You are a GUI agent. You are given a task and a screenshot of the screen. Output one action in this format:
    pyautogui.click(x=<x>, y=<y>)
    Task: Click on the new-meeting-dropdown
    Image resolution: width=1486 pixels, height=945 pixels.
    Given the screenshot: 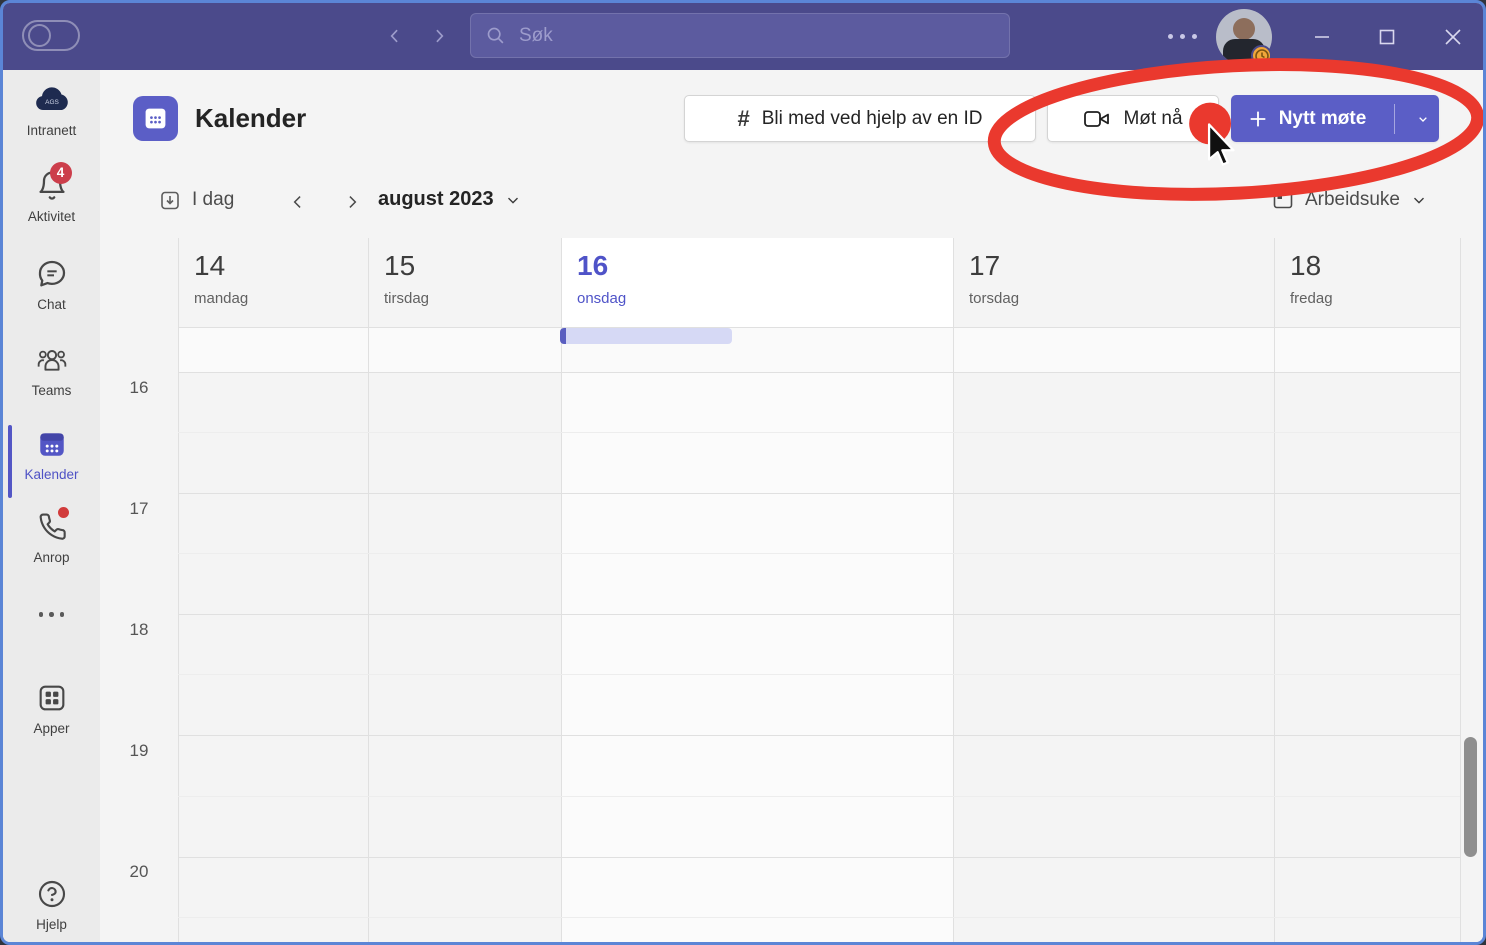 What is the action you would take?
    pyautogui.click(x=1423, y=118)
    